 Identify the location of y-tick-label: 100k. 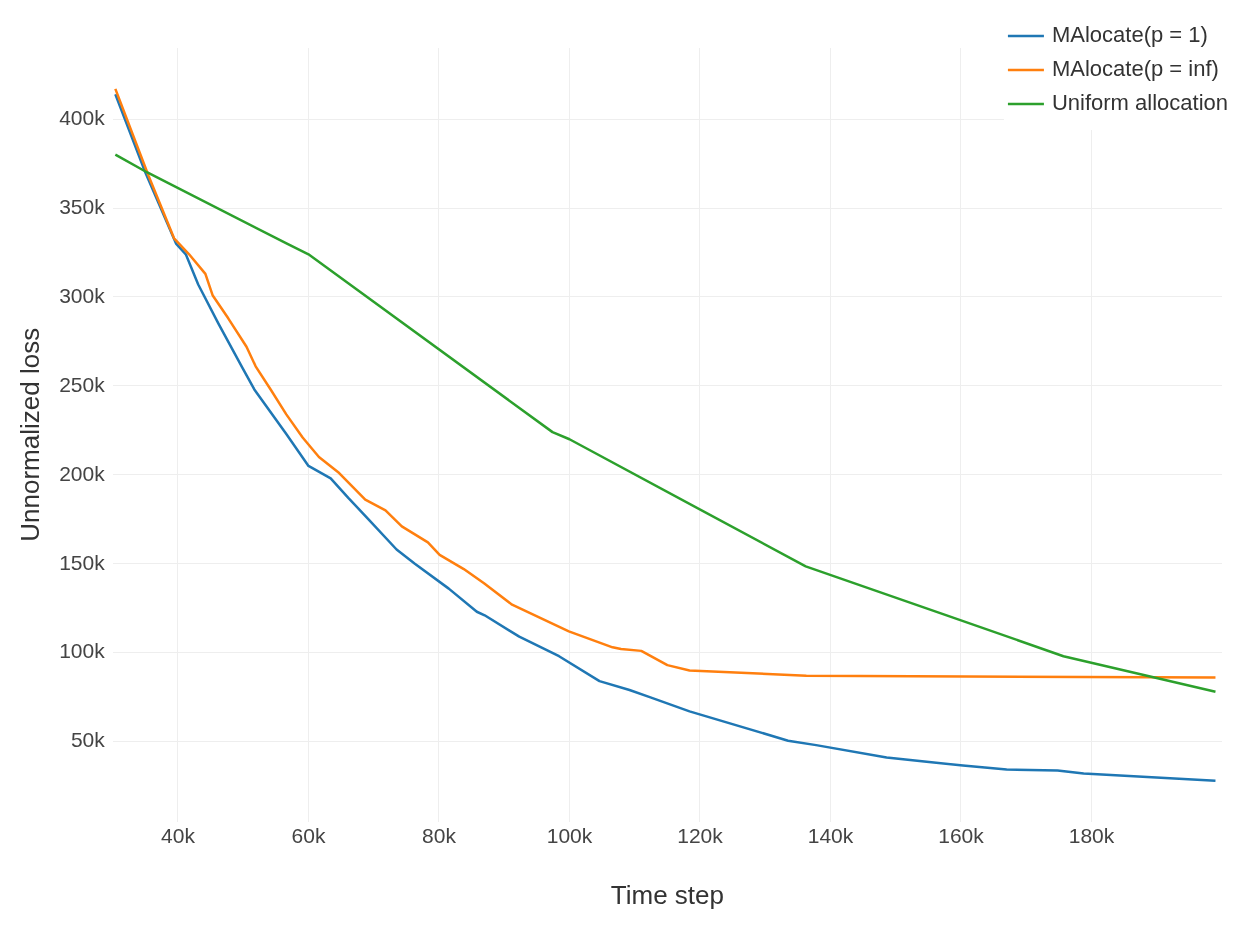
(82, 651).